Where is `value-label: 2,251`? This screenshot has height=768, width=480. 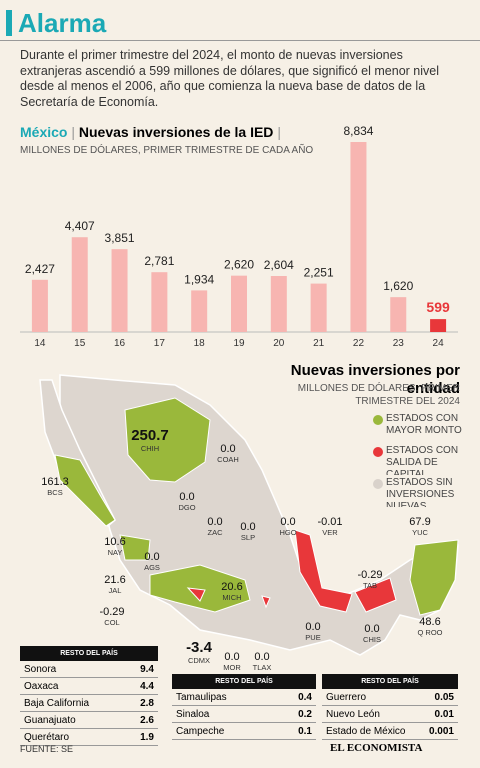 value-label: 2,251 is located at coordinates (319, 273).